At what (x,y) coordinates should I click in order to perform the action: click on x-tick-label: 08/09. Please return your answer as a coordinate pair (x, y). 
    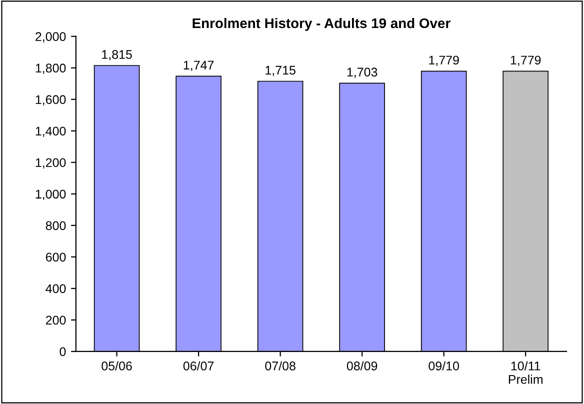
    Looking at the image, I should click on (362, 365).